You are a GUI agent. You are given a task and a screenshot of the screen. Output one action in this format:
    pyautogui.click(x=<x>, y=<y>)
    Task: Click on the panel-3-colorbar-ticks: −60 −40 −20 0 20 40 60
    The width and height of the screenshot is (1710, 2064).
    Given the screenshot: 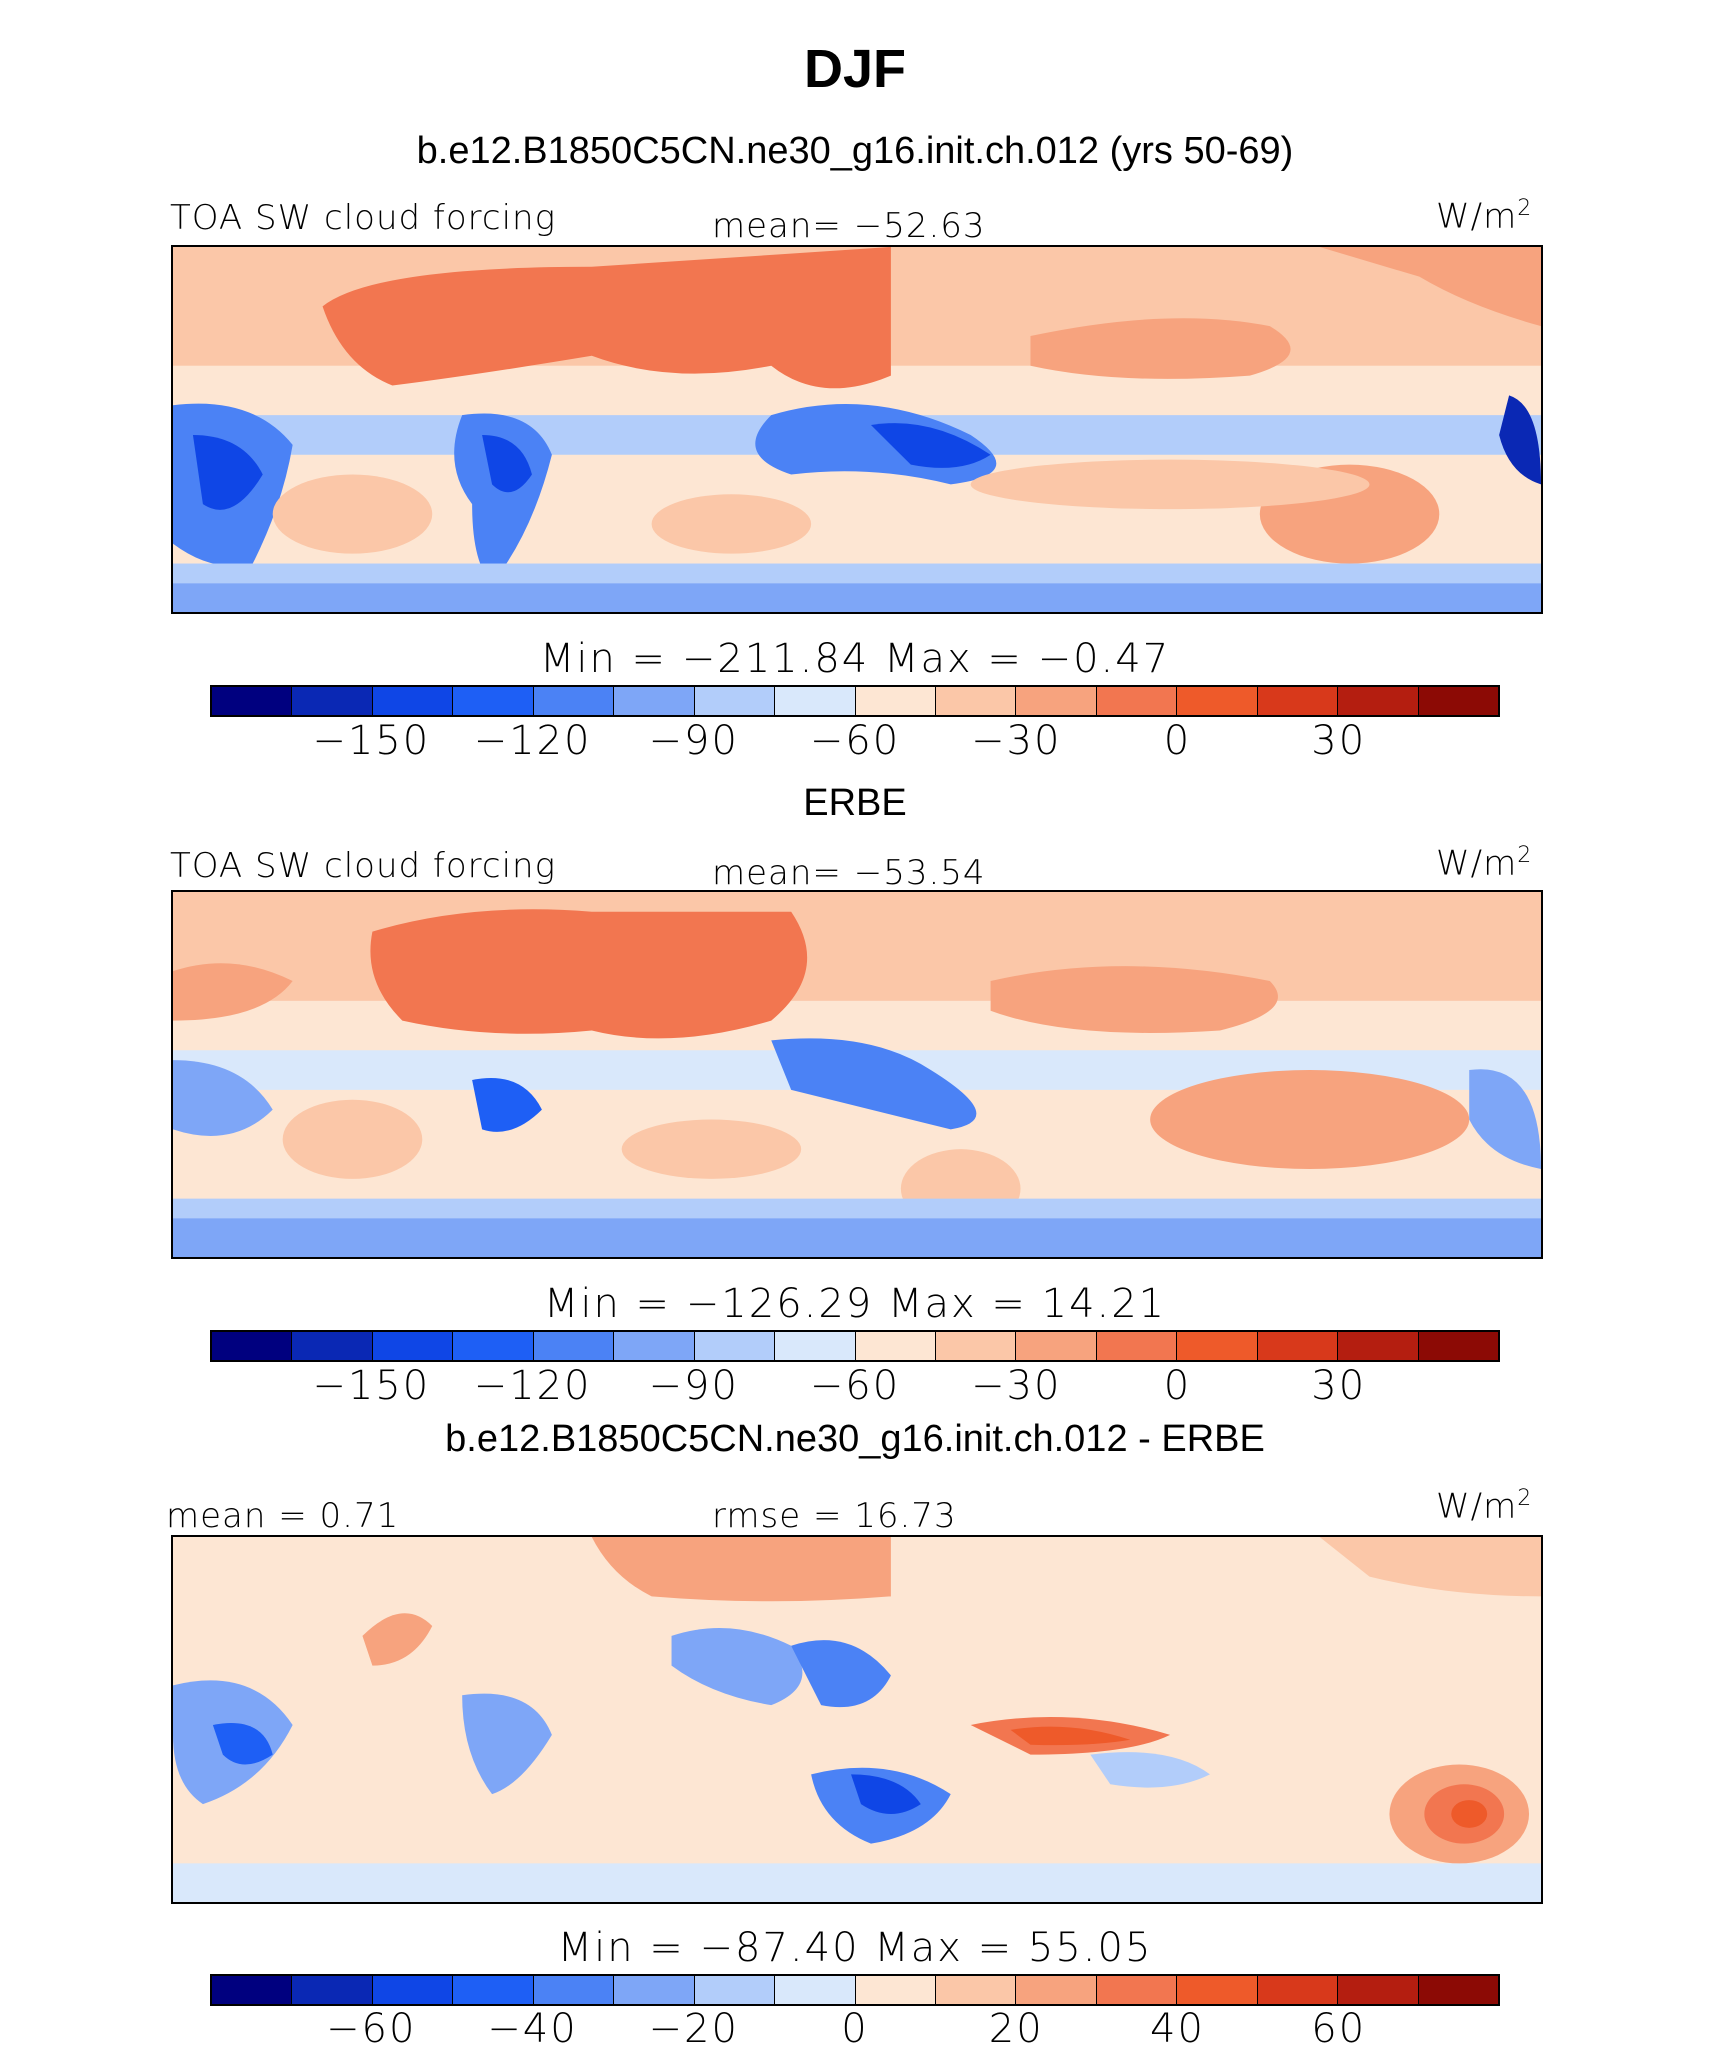 What is the action you would take?
    pyautogui.click(x=855, y=2031)
    